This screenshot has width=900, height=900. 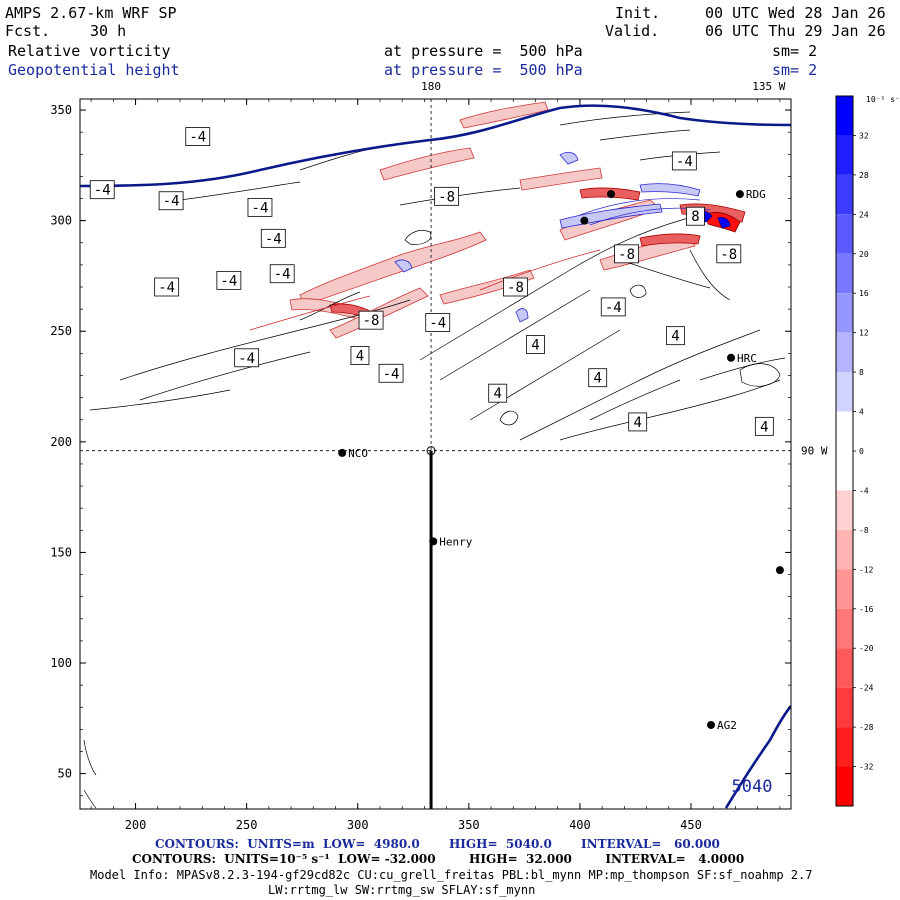 What do you see at coordinates (61, 552) in the screenshot?
I see `y-tick-label: 150` at bounding box center [61, 552].